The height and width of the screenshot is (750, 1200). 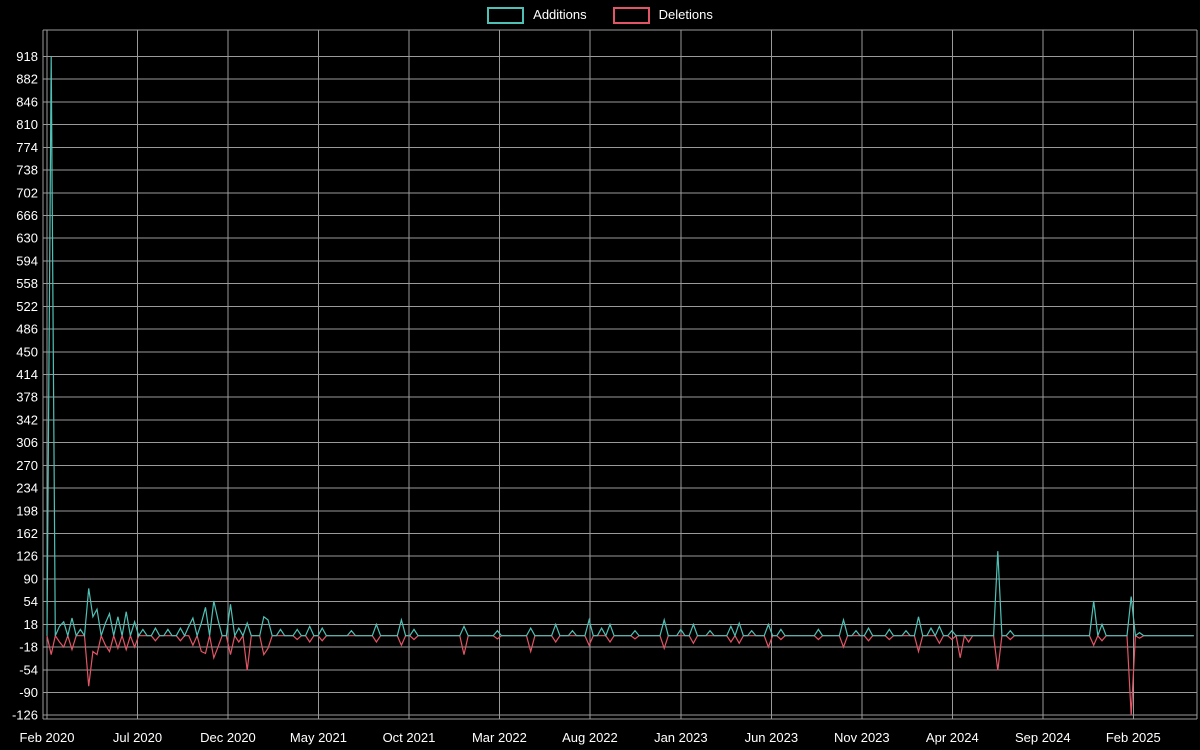 I want to click on y-axis-tick-label: 522, so click(x=27, y=306).